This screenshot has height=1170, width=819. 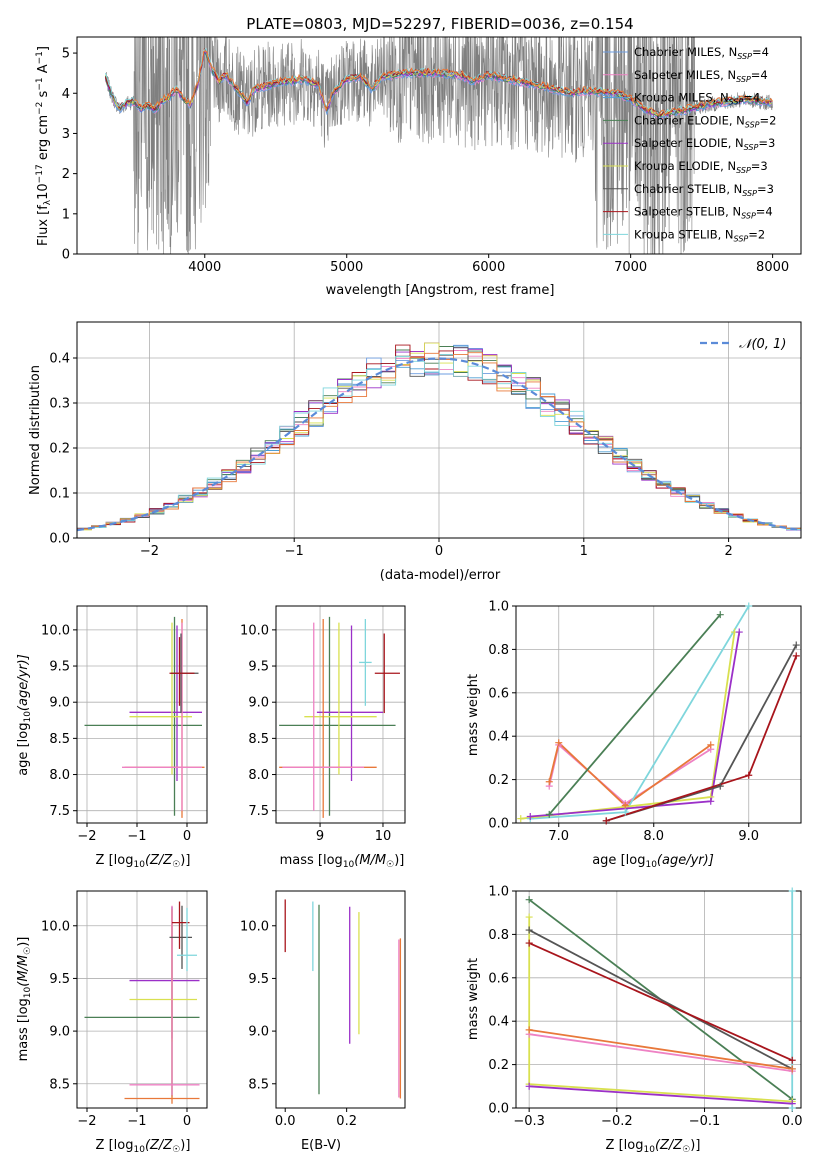 What do you see at coordinates (440, 290) in the screenshot?
I see `spectrum-xlabel: wavelength [Angstrom, rest frame]` at bounding box center [440, 290].